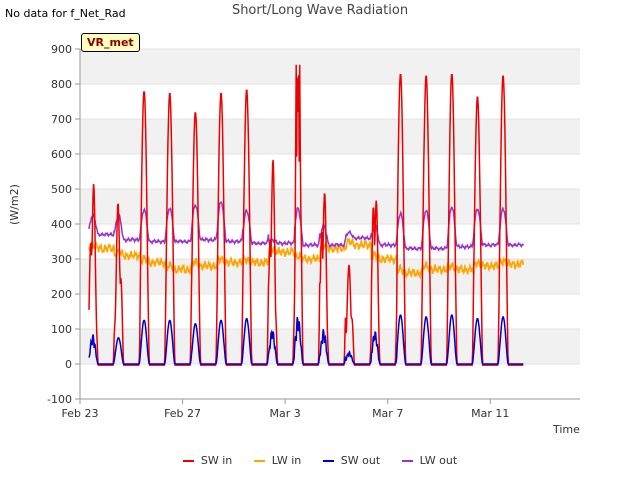 The width and height of the screenshot is (640, 480). Describe the element at coordinates (285, 413) in the screenshot. I see `x-tick-label: Mar 3` at that location.